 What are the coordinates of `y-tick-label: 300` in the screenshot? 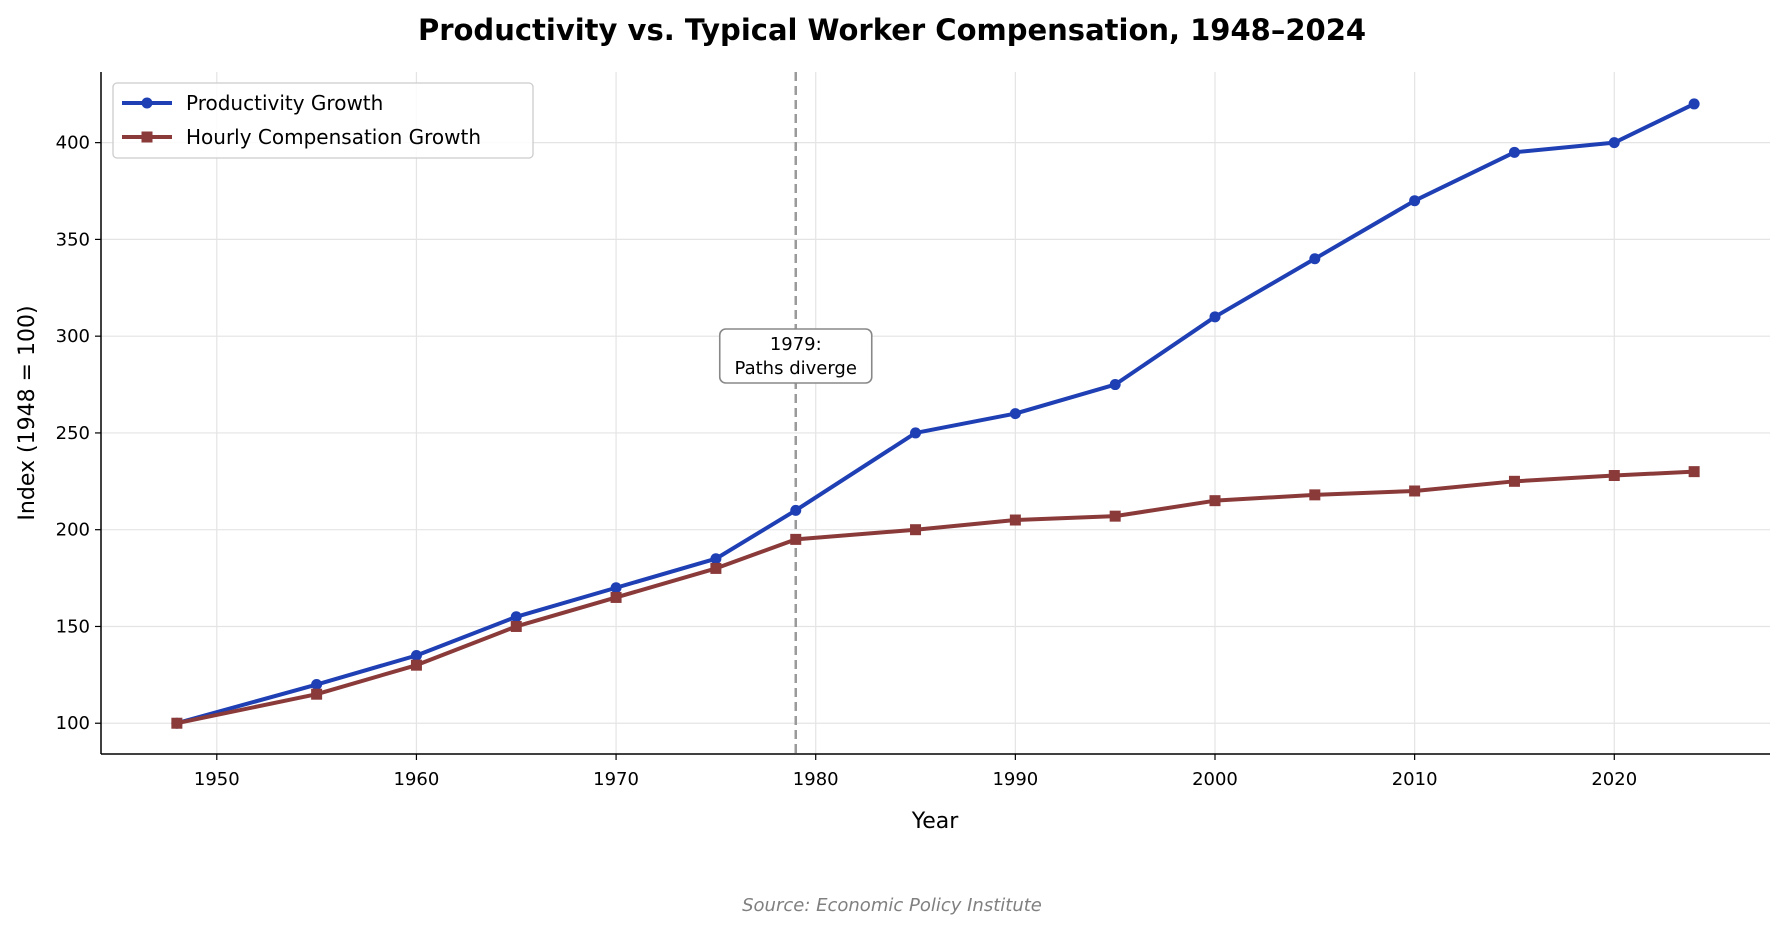 It's located at (73, 336).